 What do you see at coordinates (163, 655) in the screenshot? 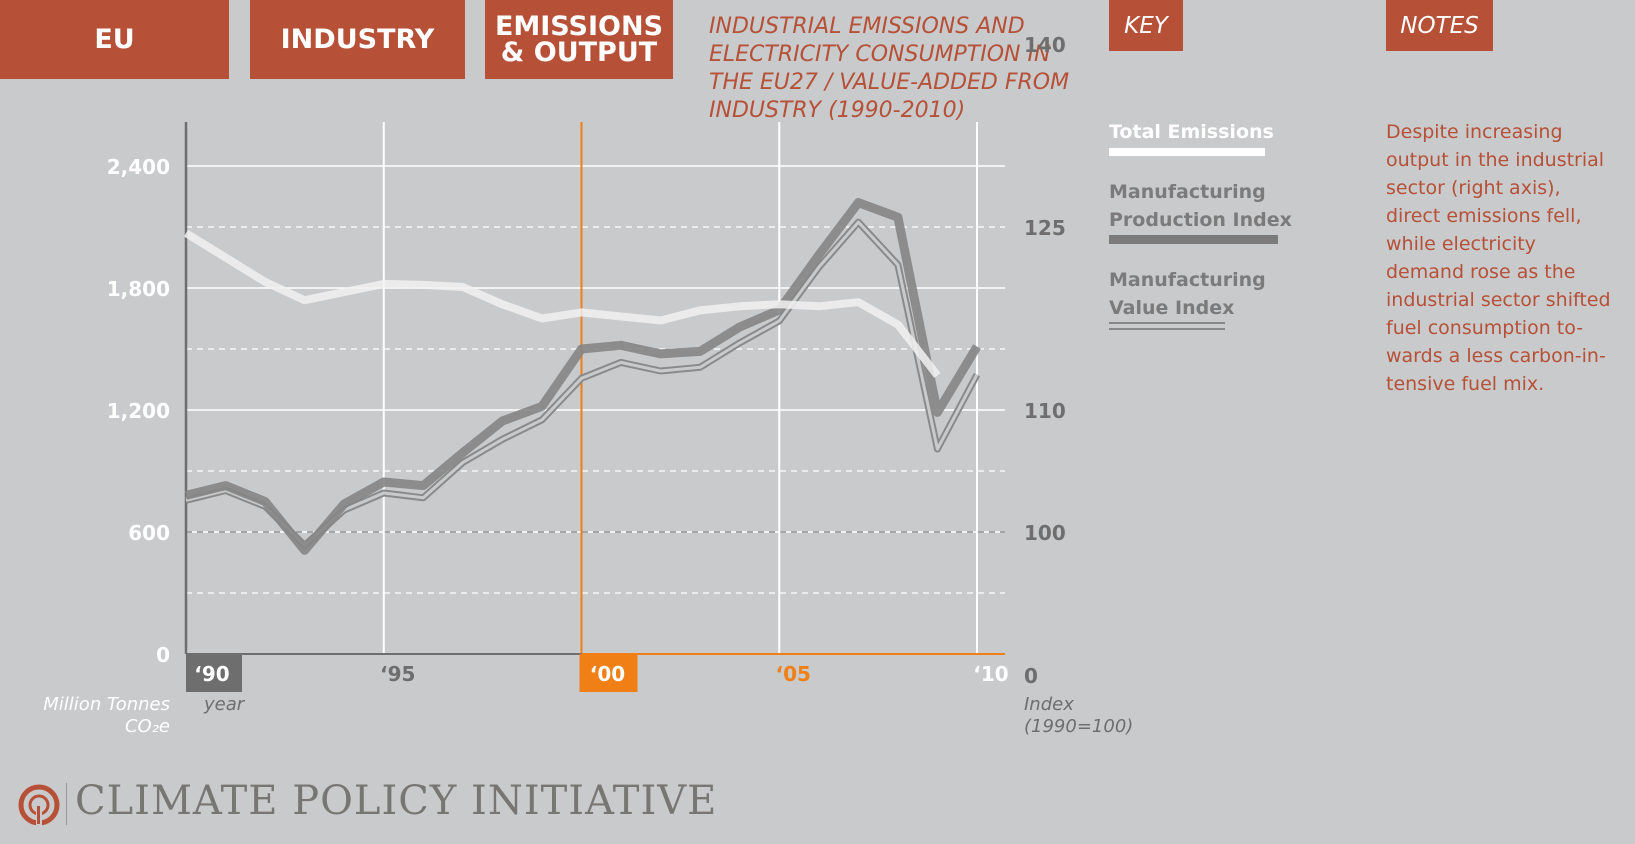
I see `y-tick-label-left: 0` at bounding box center [163, 655].